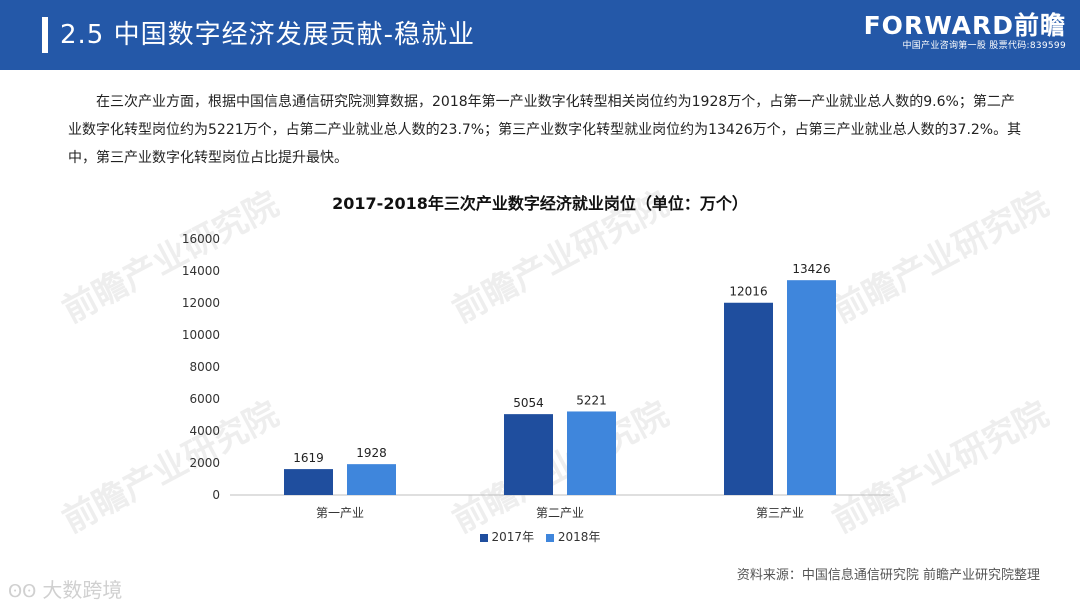  I want to click on legend-item-2018: 2018年, so click(573, 536).